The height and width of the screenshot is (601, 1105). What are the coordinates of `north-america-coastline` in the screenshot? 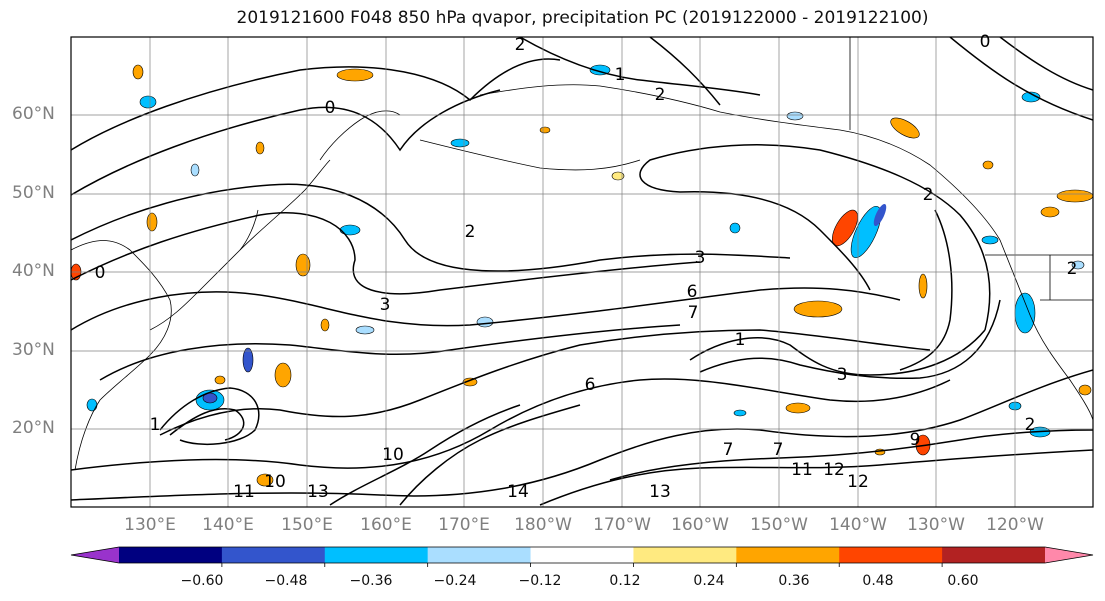 It's located at (1046, 330).